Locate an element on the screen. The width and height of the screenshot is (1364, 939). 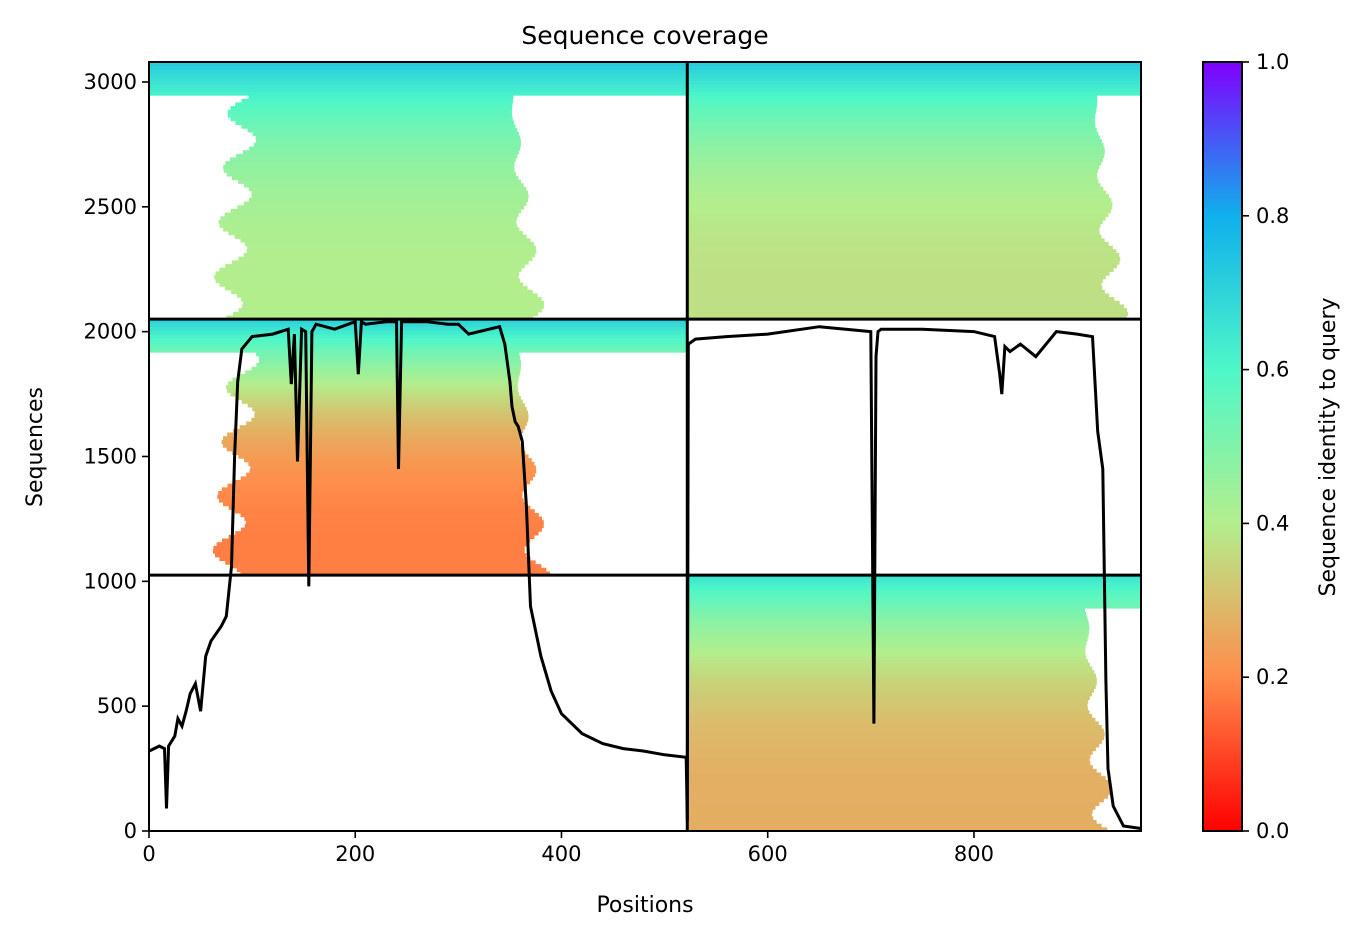
colorbar-tick-label: 0.0 is located at coordinates (1272, 831).